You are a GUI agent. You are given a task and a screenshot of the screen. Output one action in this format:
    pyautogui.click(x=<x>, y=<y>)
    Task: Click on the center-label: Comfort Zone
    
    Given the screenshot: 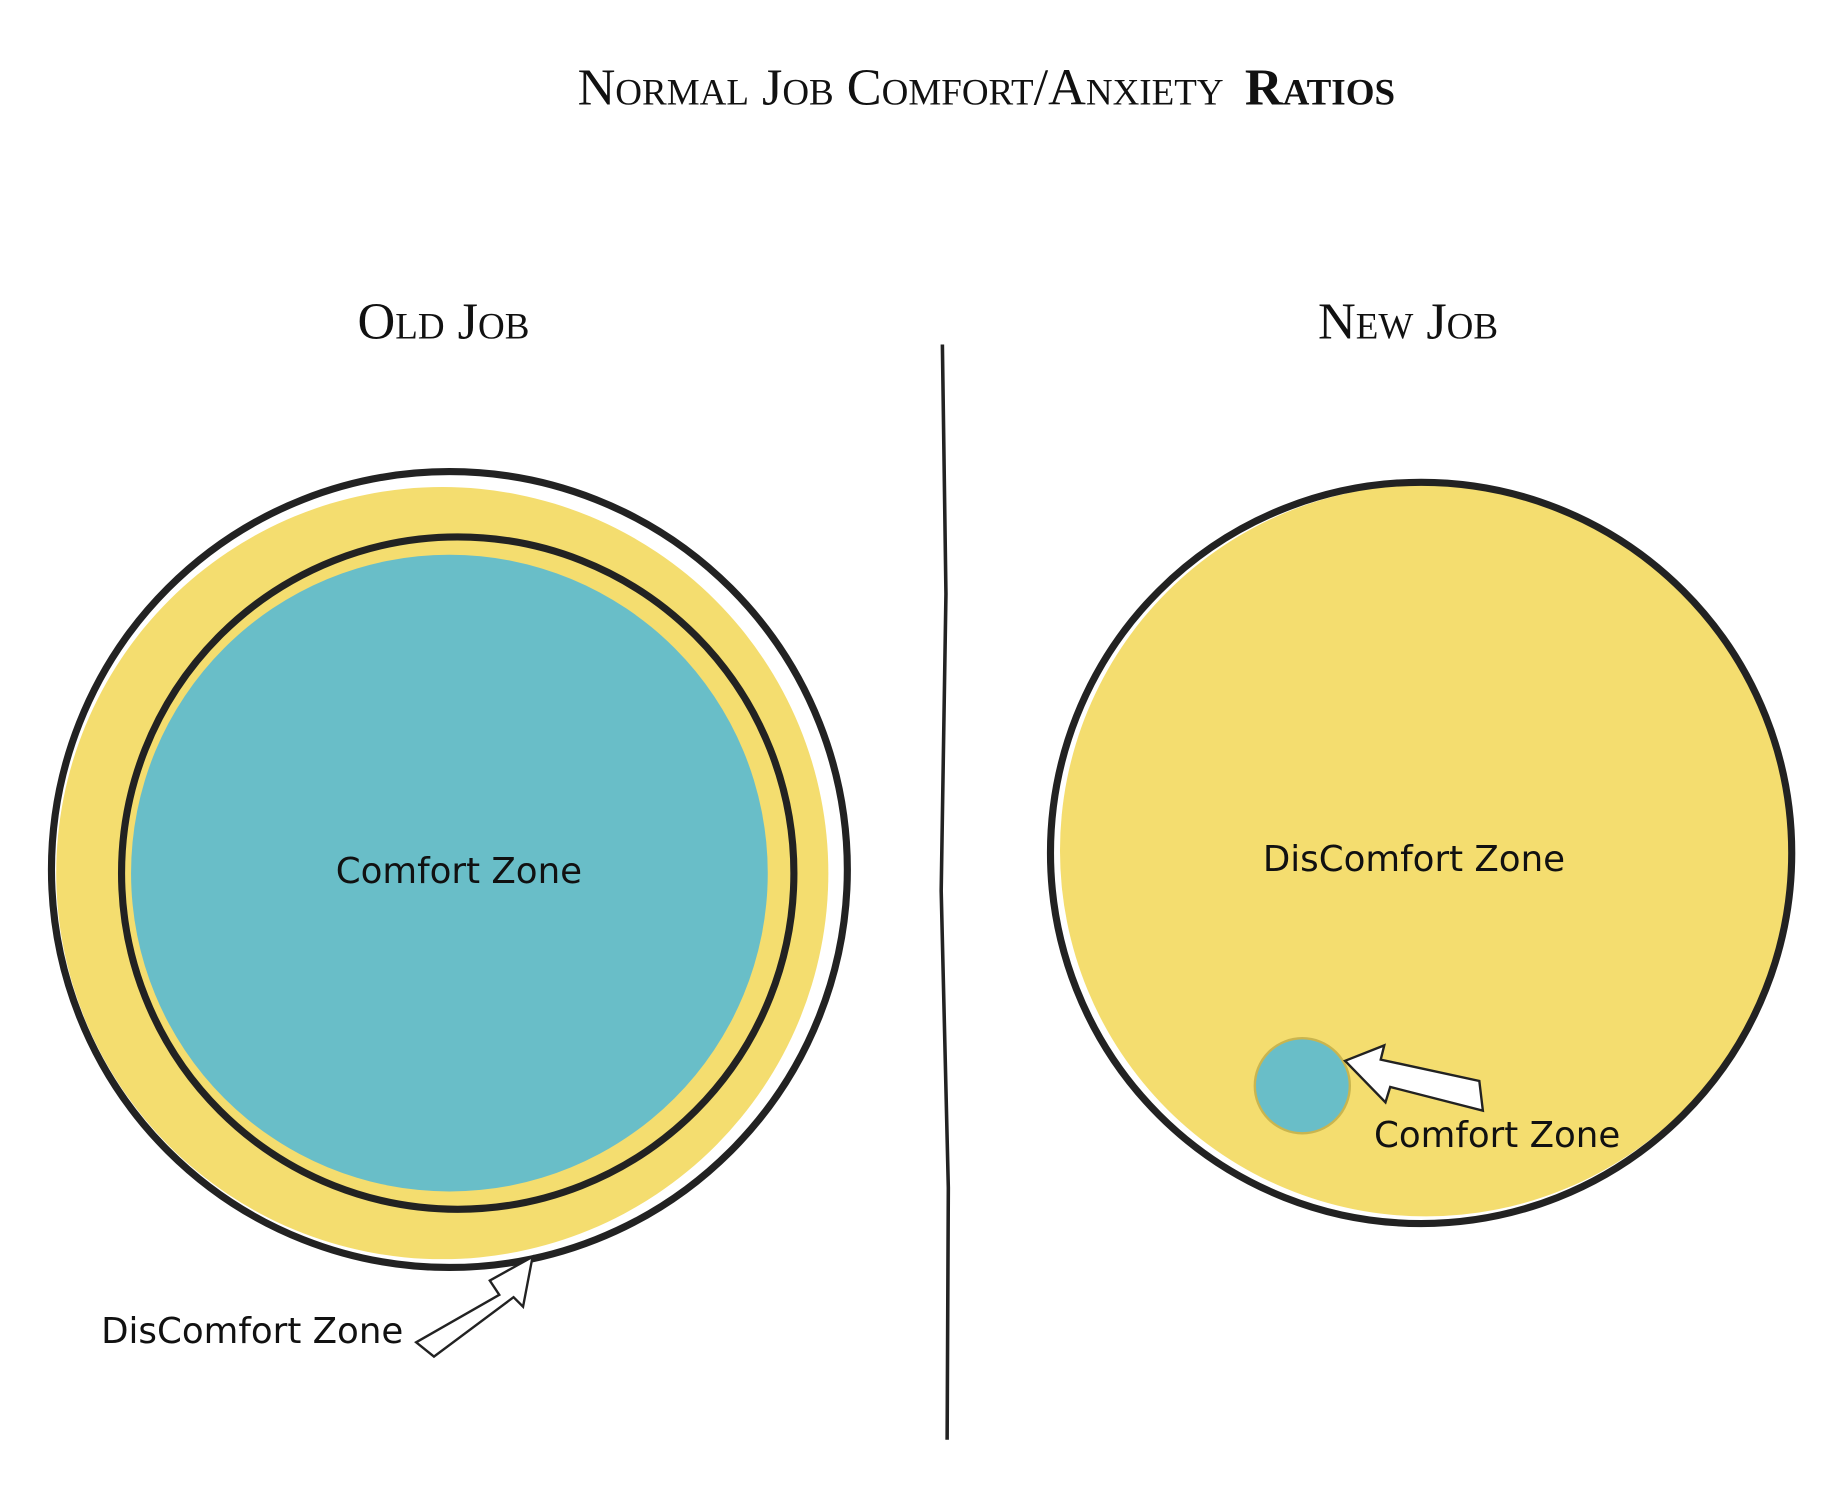 What is the action you would take?
    pyautogui.click(x=459, y=871)
    